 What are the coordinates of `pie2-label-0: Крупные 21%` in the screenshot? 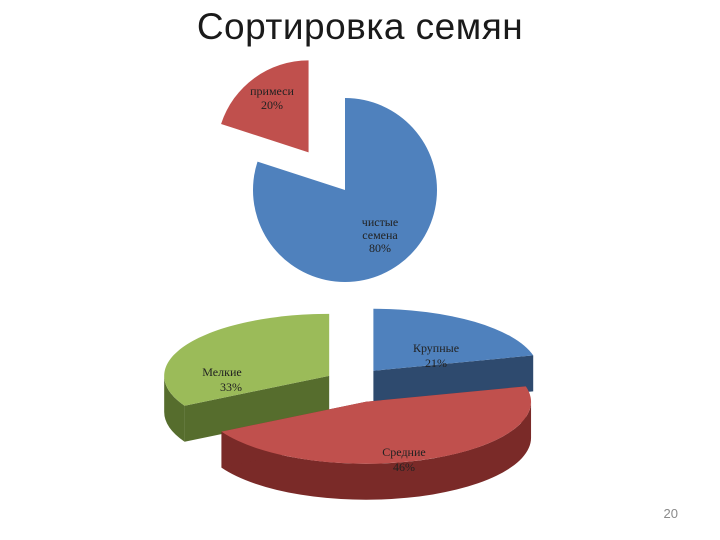 It's located at (436, 355).